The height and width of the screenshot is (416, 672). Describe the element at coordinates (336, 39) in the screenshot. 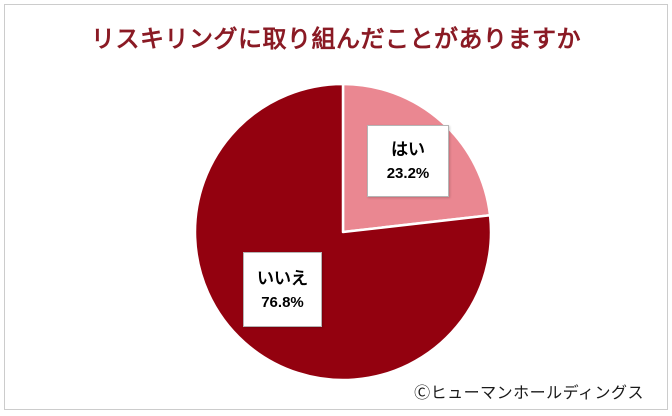

I see `chart-title: リスキリングに取り組んだことがありますか` at that location.